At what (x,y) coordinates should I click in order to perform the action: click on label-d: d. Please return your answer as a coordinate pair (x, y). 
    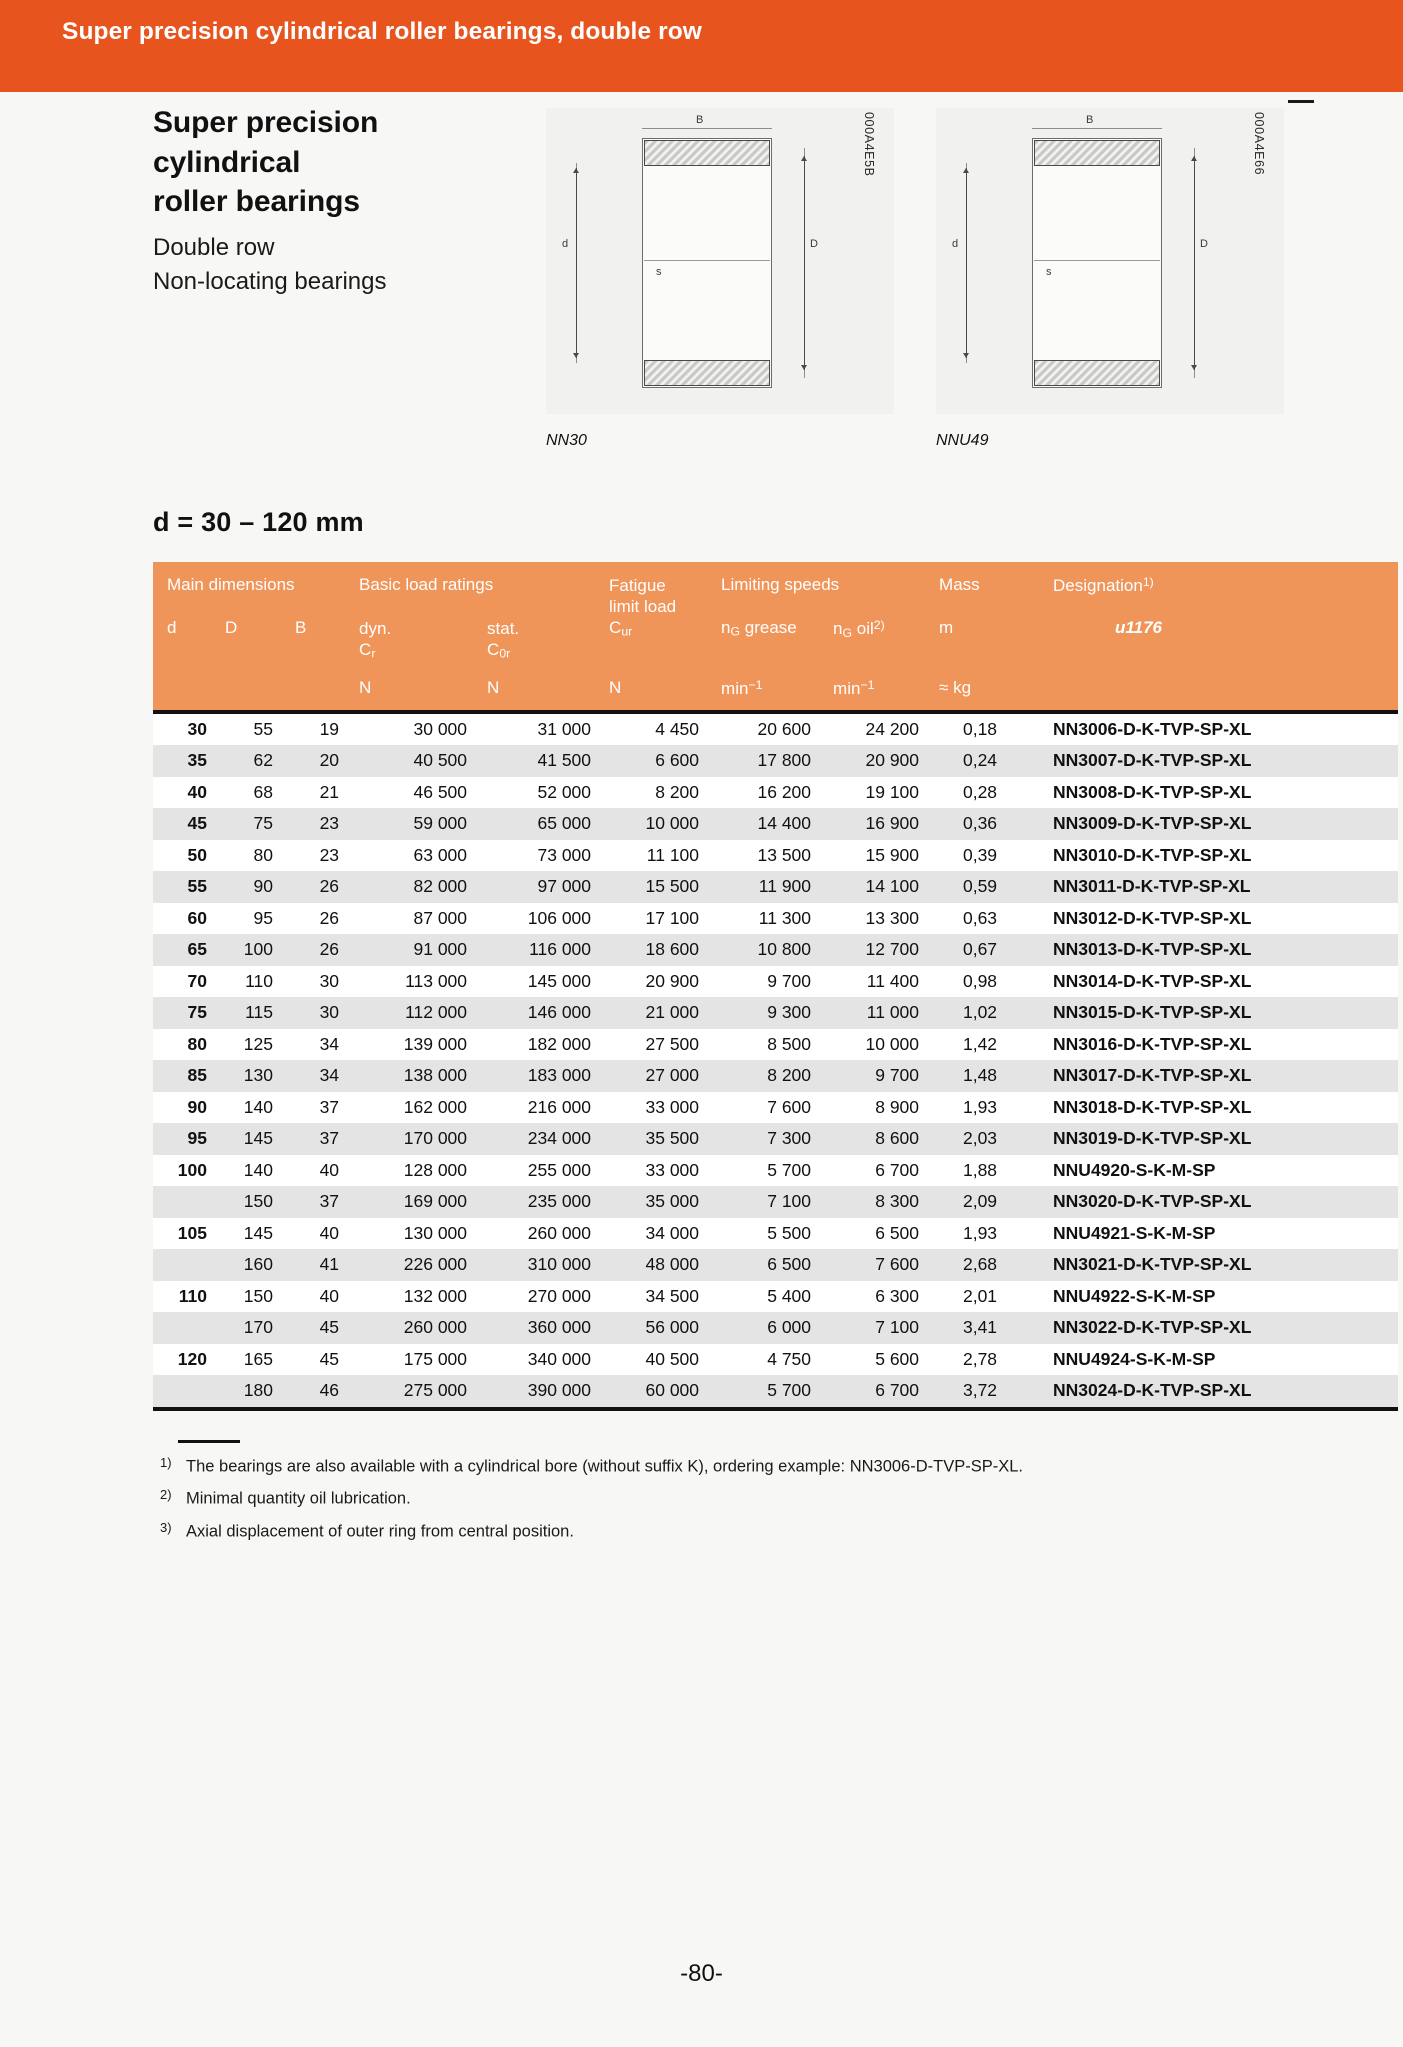
    Looking at the image, I should click on (565, 244).